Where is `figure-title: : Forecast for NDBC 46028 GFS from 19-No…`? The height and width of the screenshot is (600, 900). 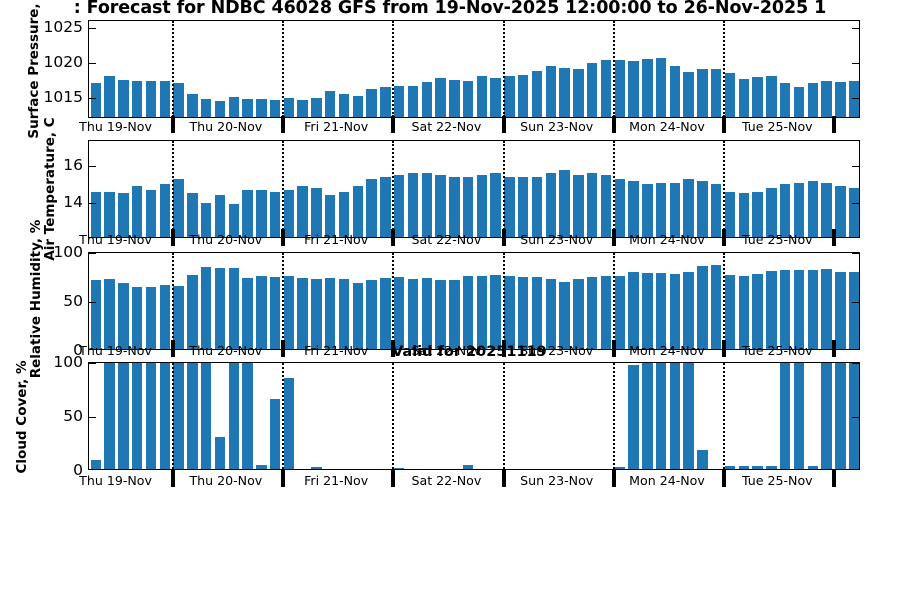
figure-title: : Forecast for NDBC 46028 GFS from 19-No… is located at coordinates (450, 9).